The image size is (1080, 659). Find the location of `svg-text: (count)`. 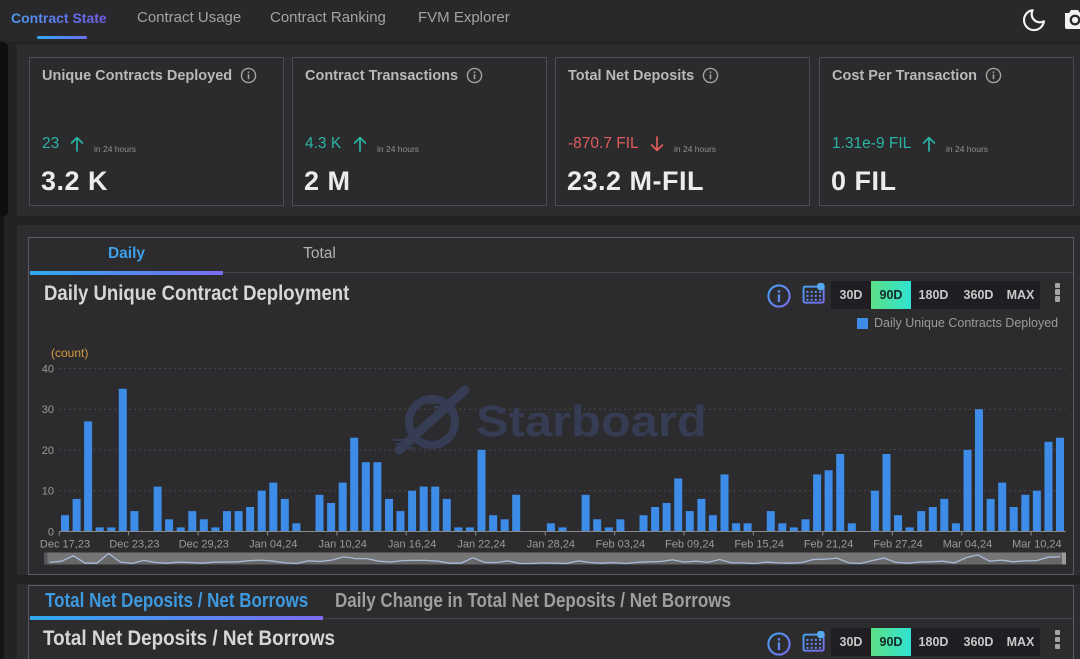

svg-text: (count) is located at coordinates (69, 353).